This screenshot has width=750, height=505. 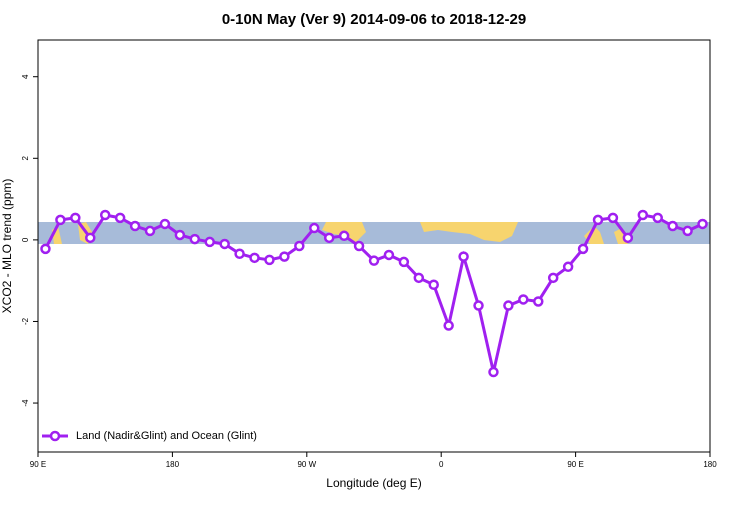 I want to click on x-tick-label: 0, so click(x=441, y=464).